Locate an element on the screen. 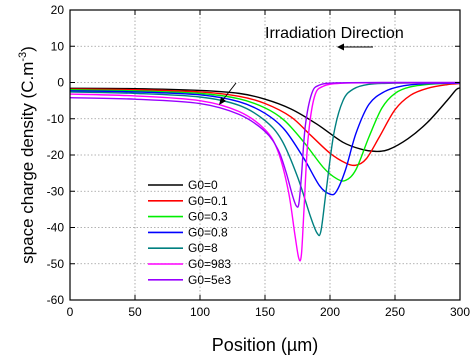 This screenshot has width=472, height=363. x-tick-label: 100 is located at coordinates (200, 312).